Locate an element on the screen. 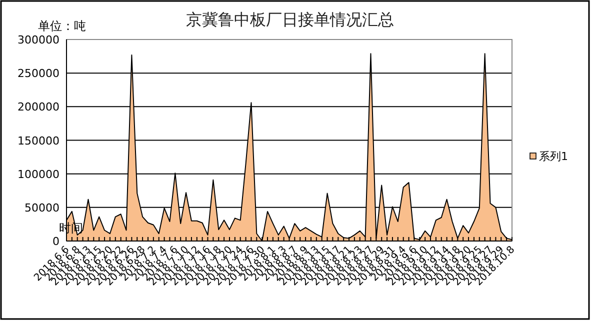 The image size is (591, 321). y-tick-label: 100000 is located at coordinates (39, 174).